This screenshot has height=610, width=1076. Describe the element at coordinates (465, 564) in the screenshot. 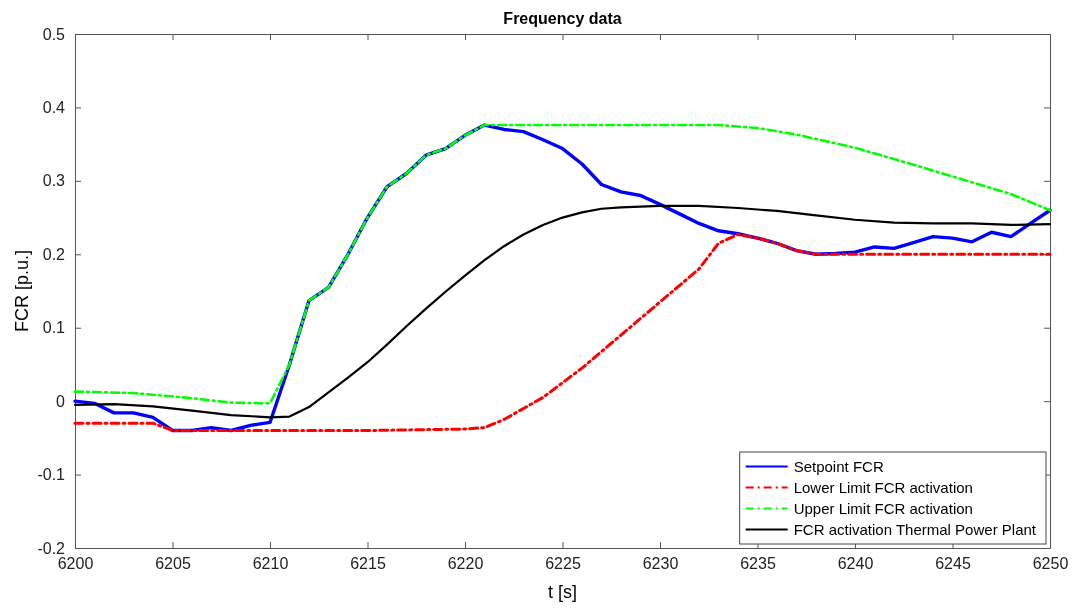

I see `x-tick-label: 6220` at that location.